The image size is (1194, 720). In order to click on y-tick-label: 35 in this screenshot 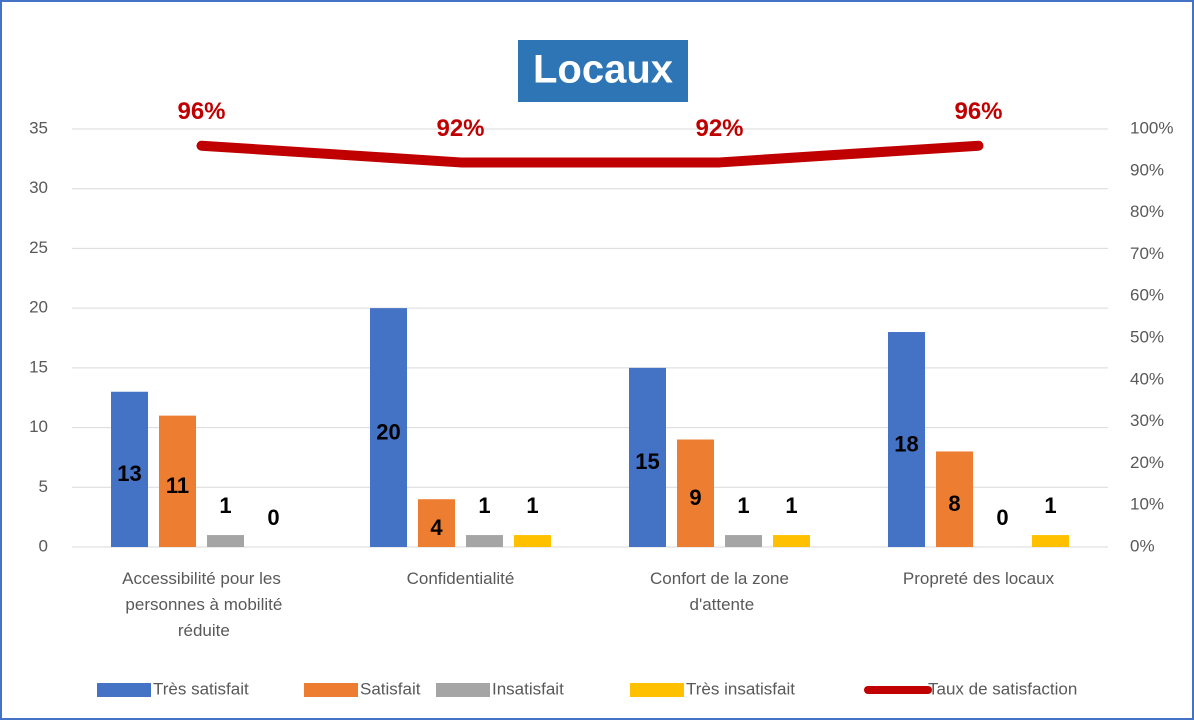, I will do `click(38, 127)`.